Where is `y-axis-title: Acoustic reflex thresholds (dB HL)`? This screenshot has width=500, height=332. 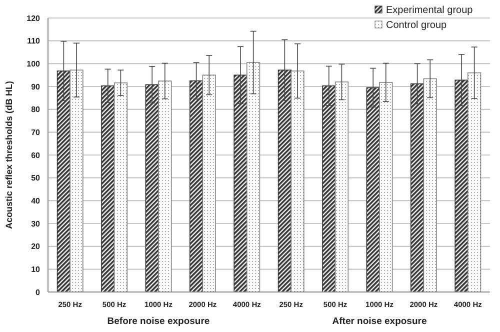 y-axis-title: Acoustic reflex thresholds (dB HL) is located at coordinates (9, 155).